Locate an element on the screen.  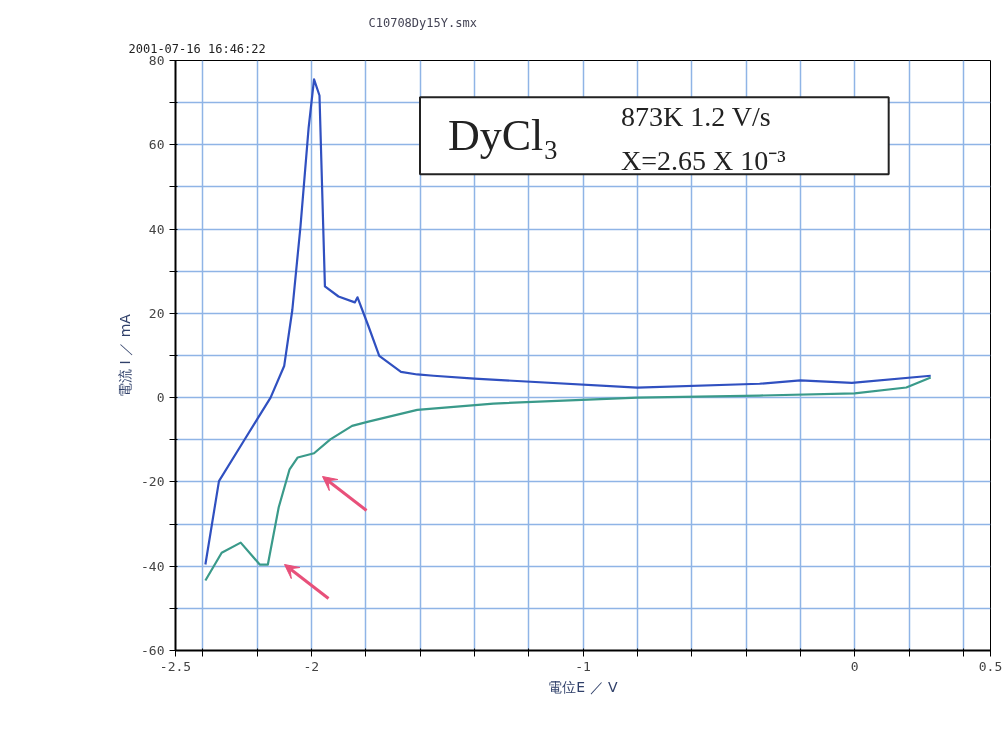
y-tick-label: 0 is located at coordinates (160, 398).